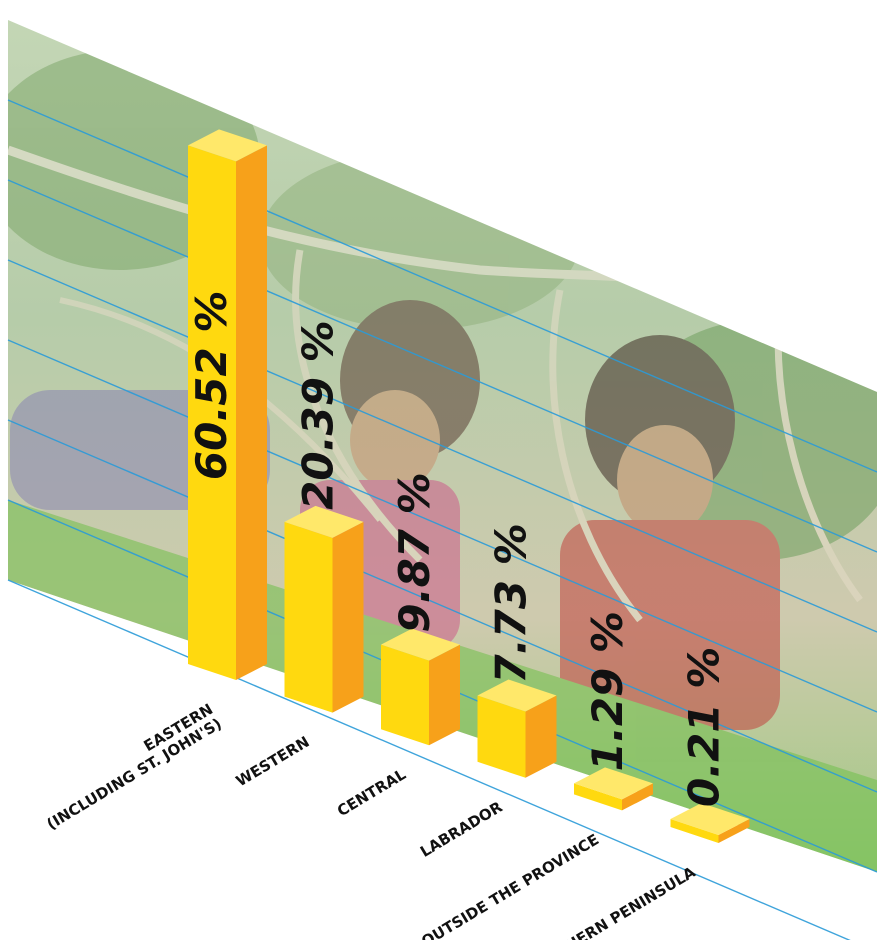  What do you see at coordinates (607, 691) in the screenshot?
I see `value-label: 1.29 %` at bounding box center [607, 691].